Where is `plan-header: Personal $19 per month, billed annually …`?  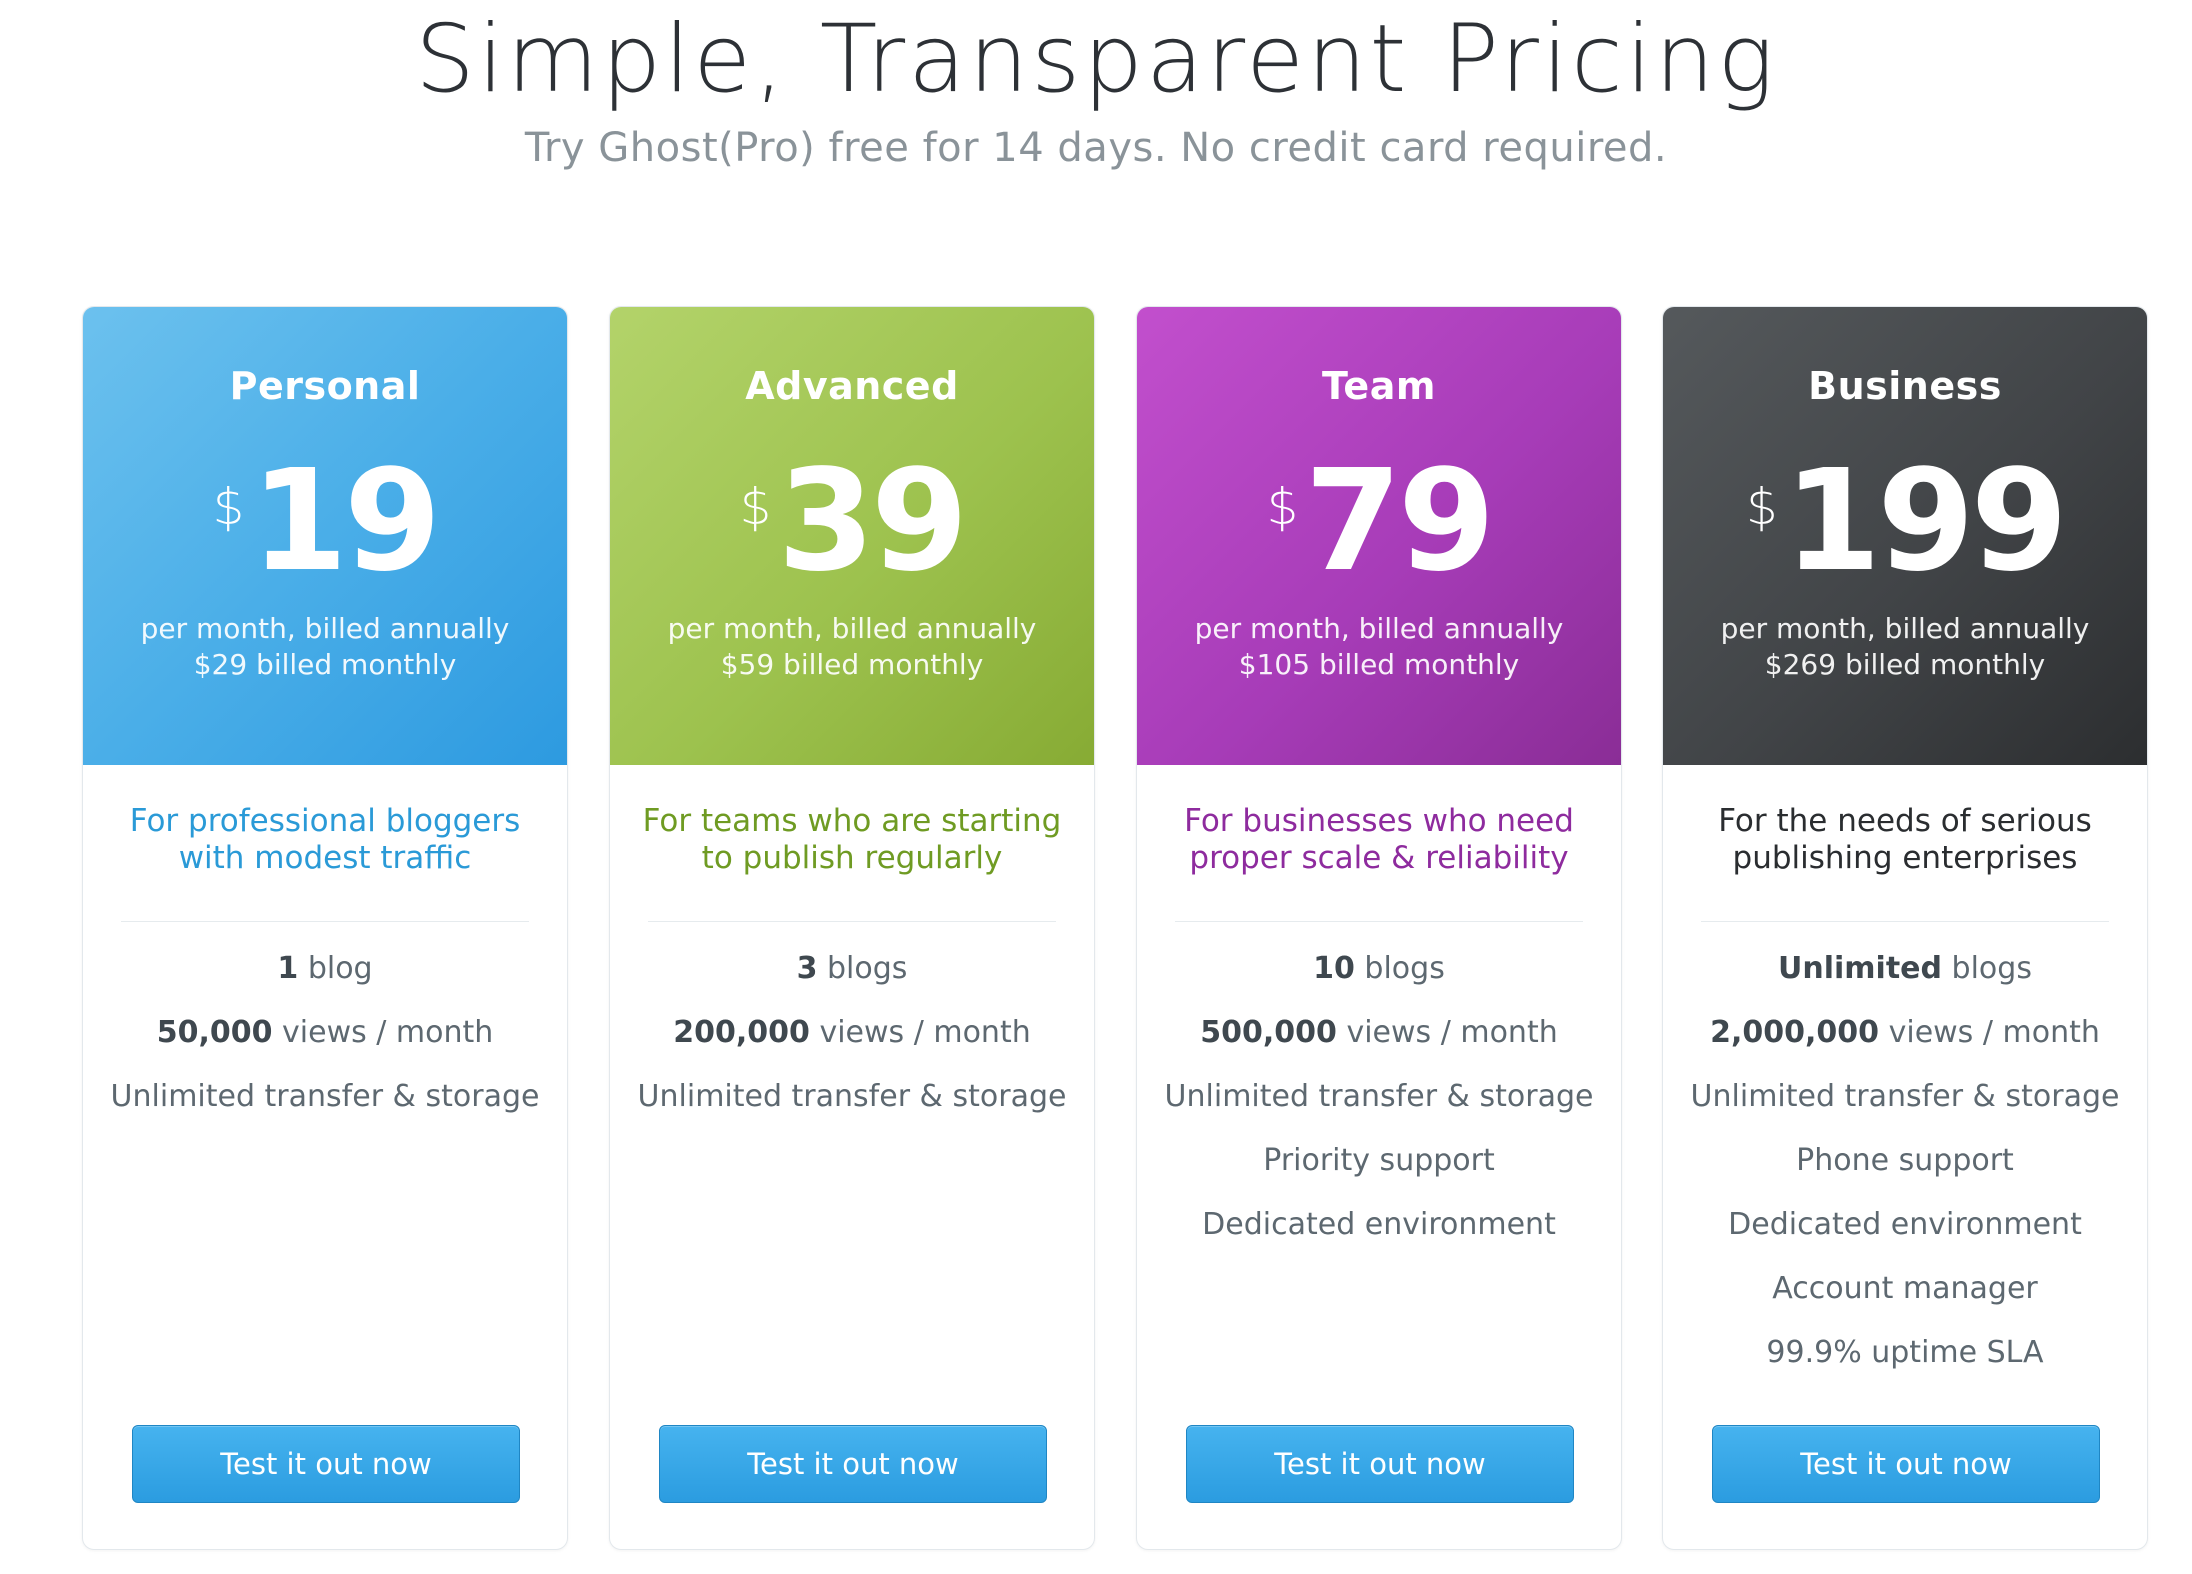
plan-header: Personal $19 per month, billed annually … is located at coordinates (325, 536).